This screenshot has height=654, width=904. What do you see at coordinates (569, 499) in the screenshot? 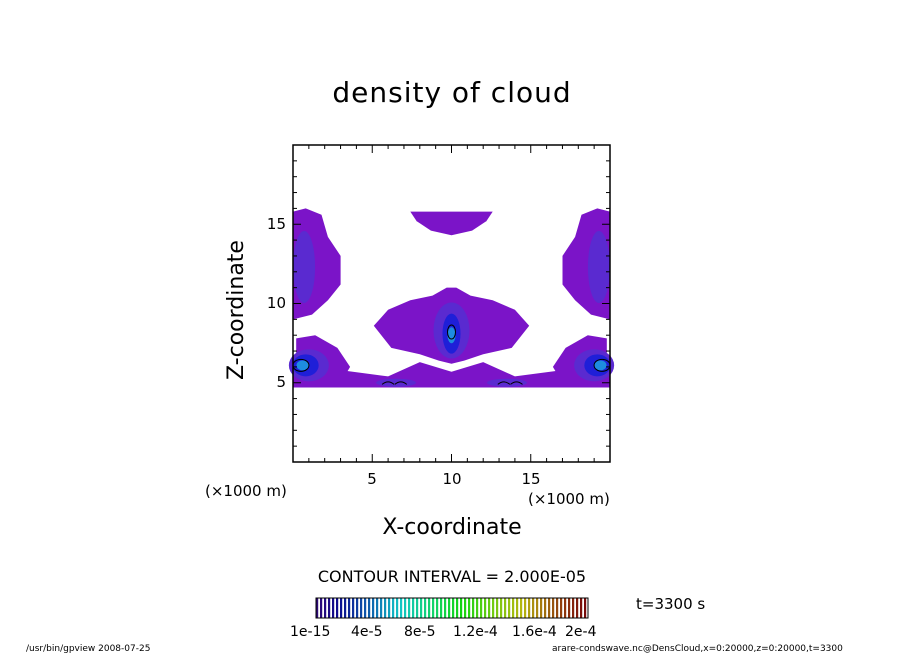
I see `x-unit-label: (×1000 m)` at bounding box center [569, 499].